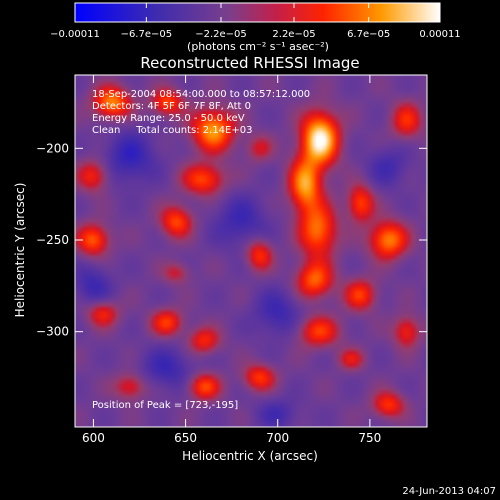 This screenshot has height=500, width=500. Describe the element at coordinates (52, 332) in the screenshot. I see `y-tick-label: −300` at that location.